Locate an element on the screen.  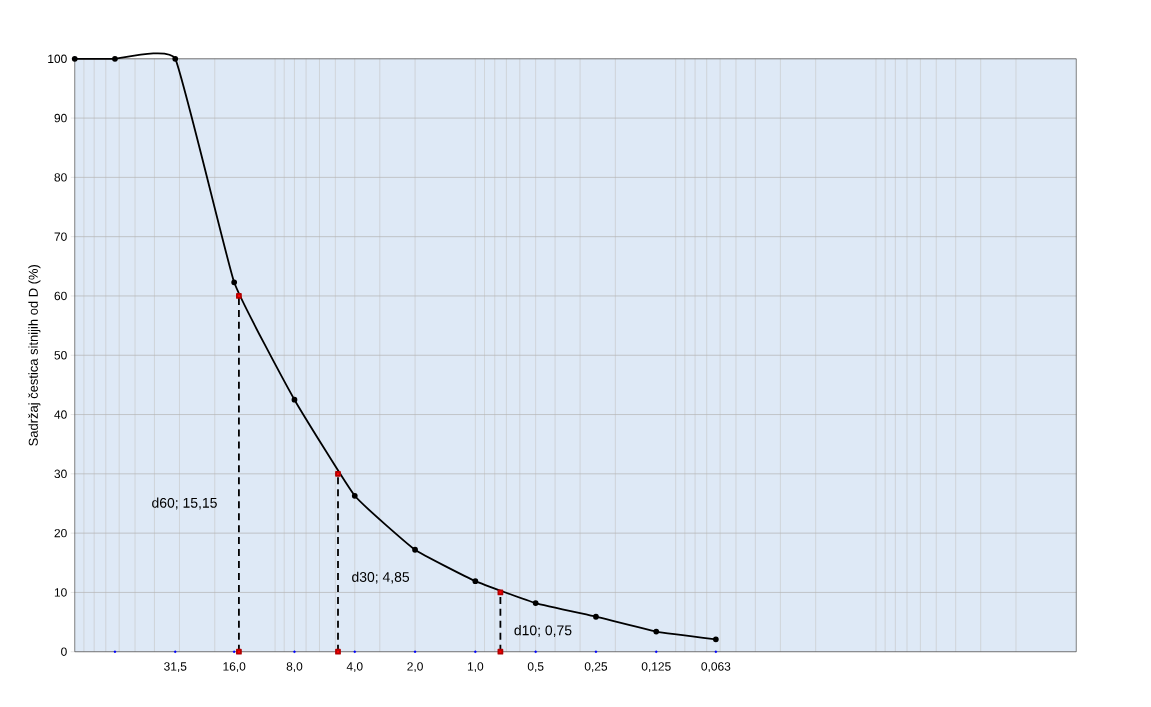
x-tick-label: 31,5 is located at coordinates (175, 667).